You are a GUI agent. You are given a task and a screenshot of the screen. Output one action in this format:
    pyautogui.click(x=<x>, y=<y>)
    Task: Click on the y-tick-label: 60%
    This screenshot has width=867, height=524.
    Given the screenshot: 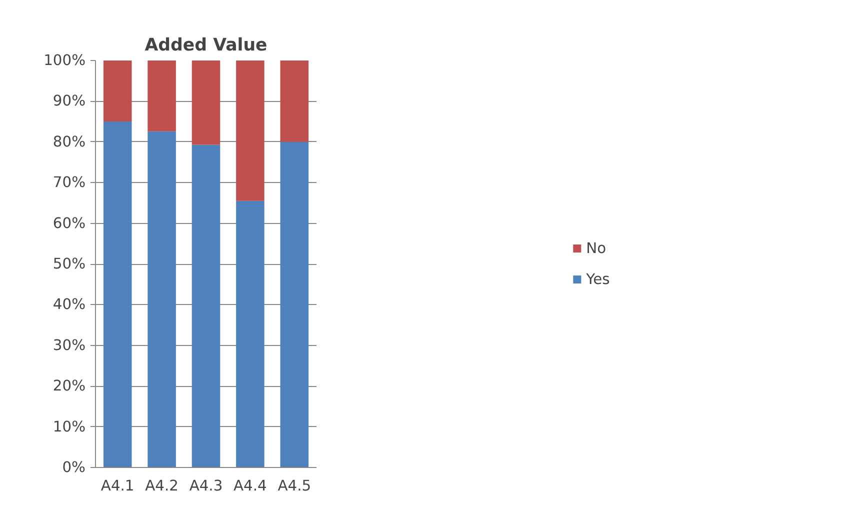 What is the action you would take?
    pyautogui.click(x=69, y=223)
    